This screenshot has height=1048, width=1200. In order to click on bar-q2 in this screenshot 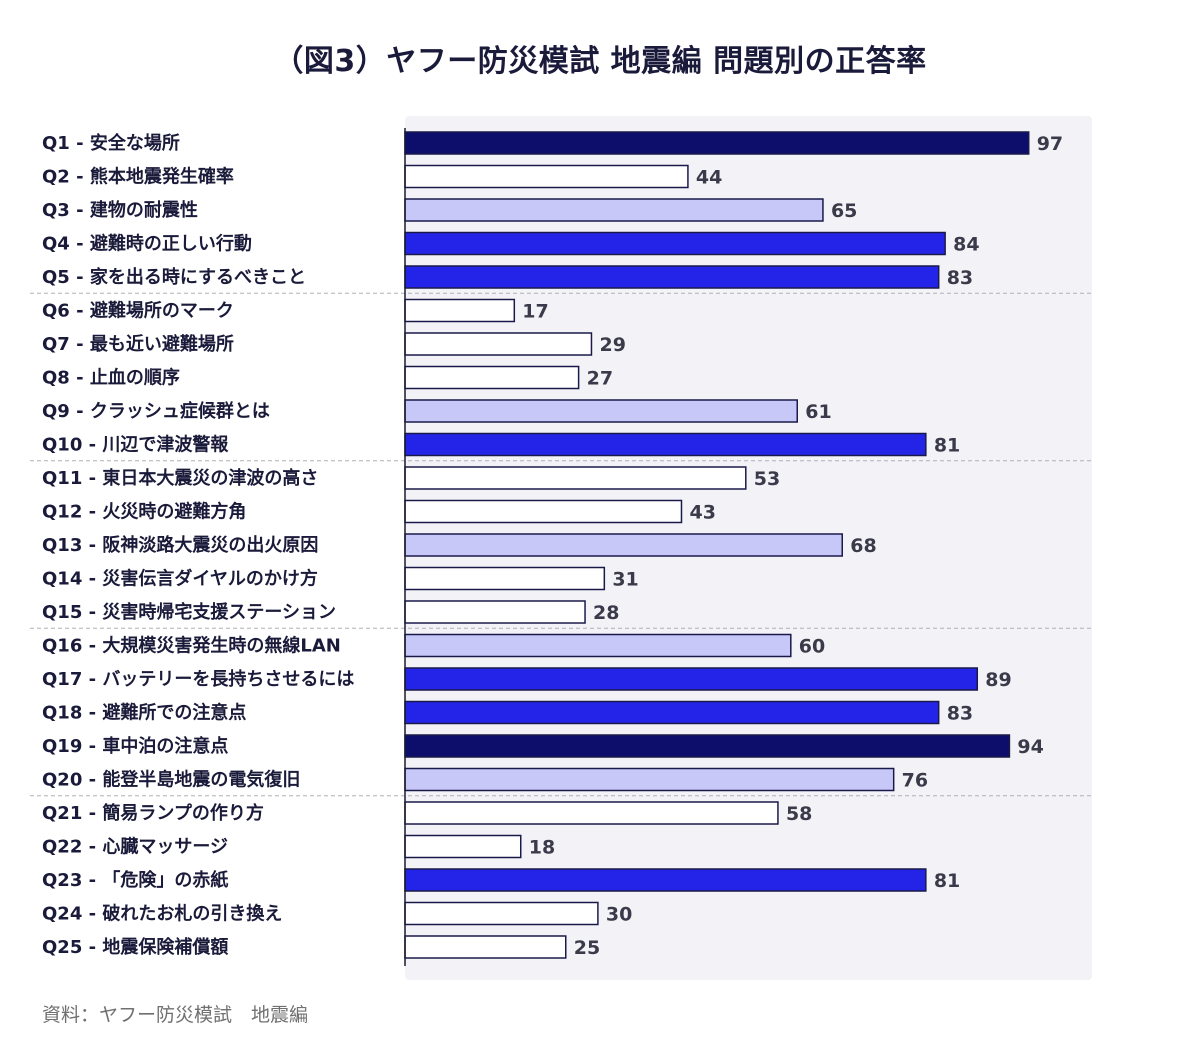, I will do `click(546, 176)`.